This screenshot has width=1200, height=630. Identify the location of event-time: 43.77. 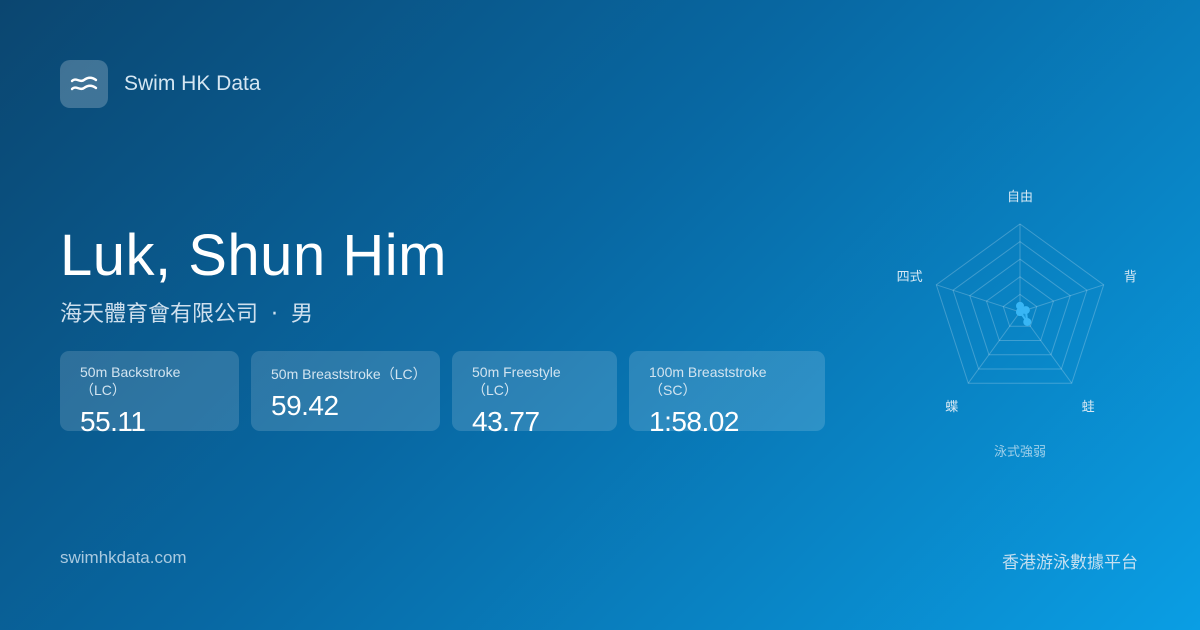
(506, 421).